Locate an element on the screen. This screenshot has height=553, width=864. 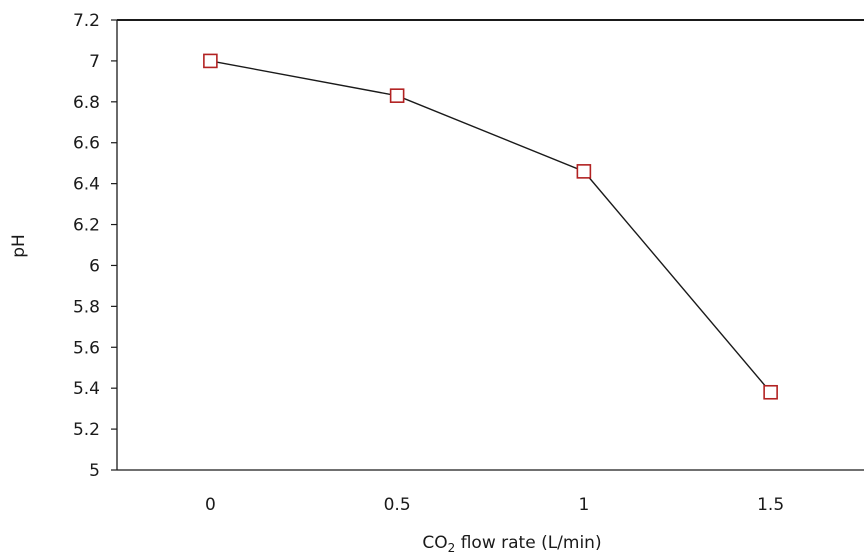
x-axis-title-suffix: flow rate (L/min) is located at coordinates (528, 543).